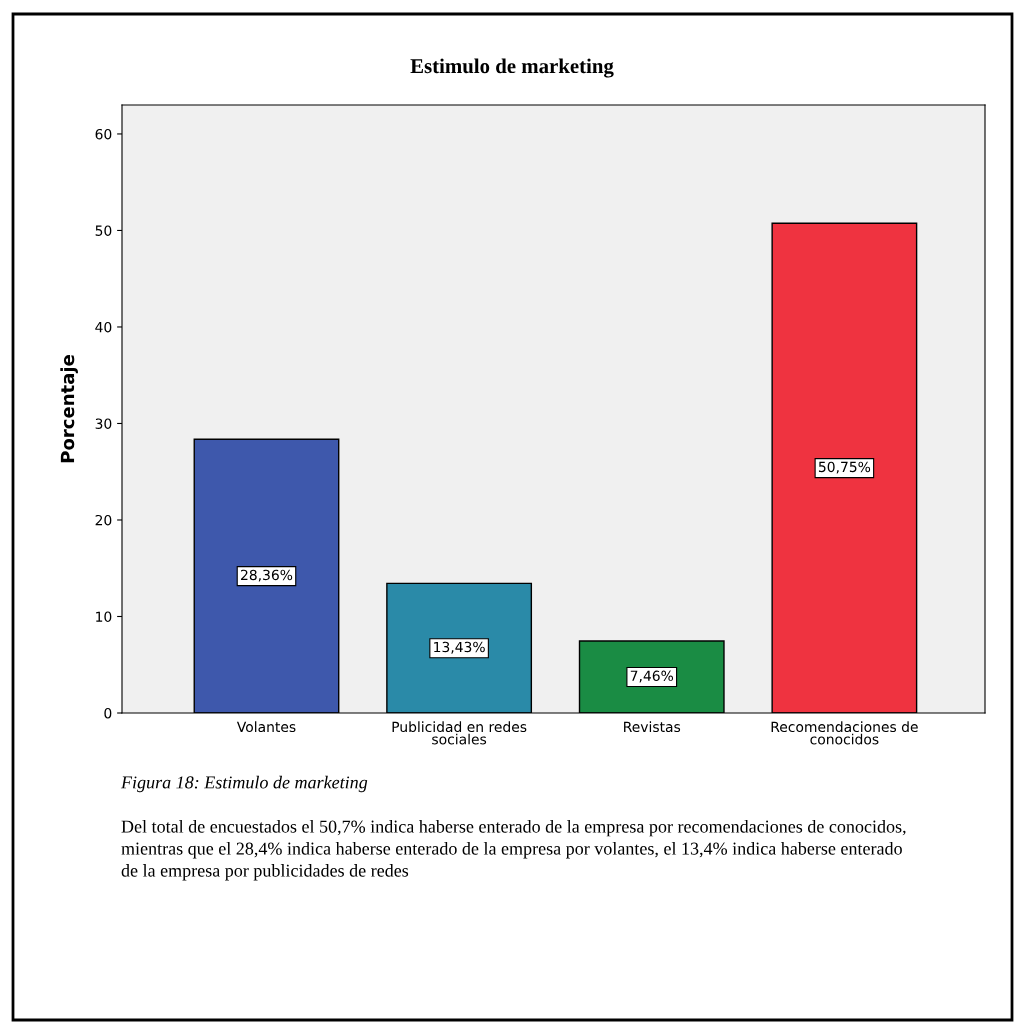 The width and height of the screenshot is (1026, 1034). I want to click on chart-title: Estimulo de marketing, so click(512, 68).